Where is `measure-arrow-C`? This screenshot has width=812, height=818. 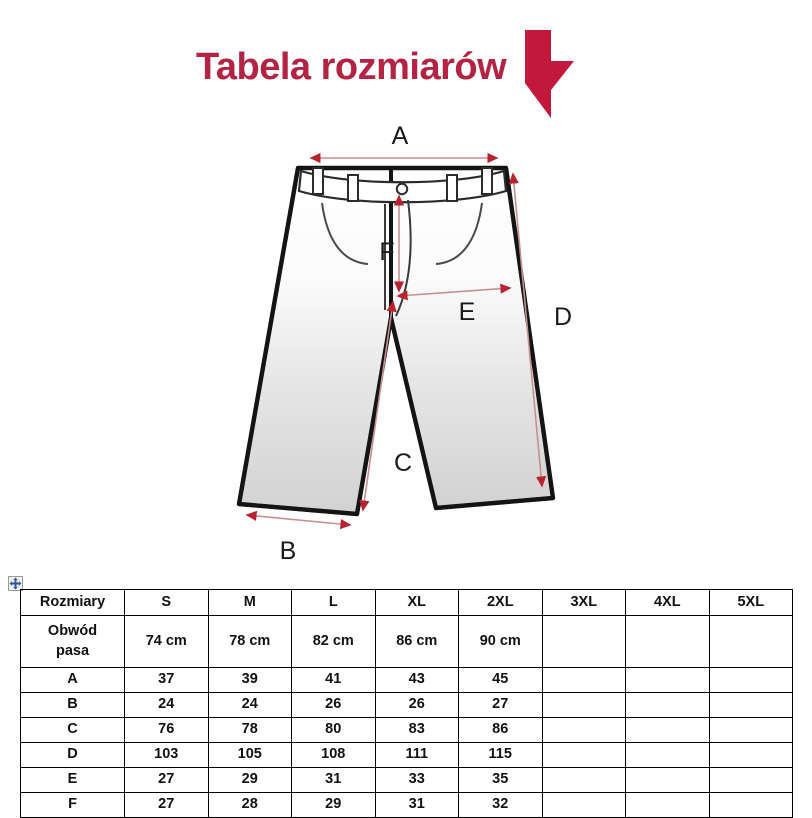
measure-arrow-C is located at coordinates (378, 406).